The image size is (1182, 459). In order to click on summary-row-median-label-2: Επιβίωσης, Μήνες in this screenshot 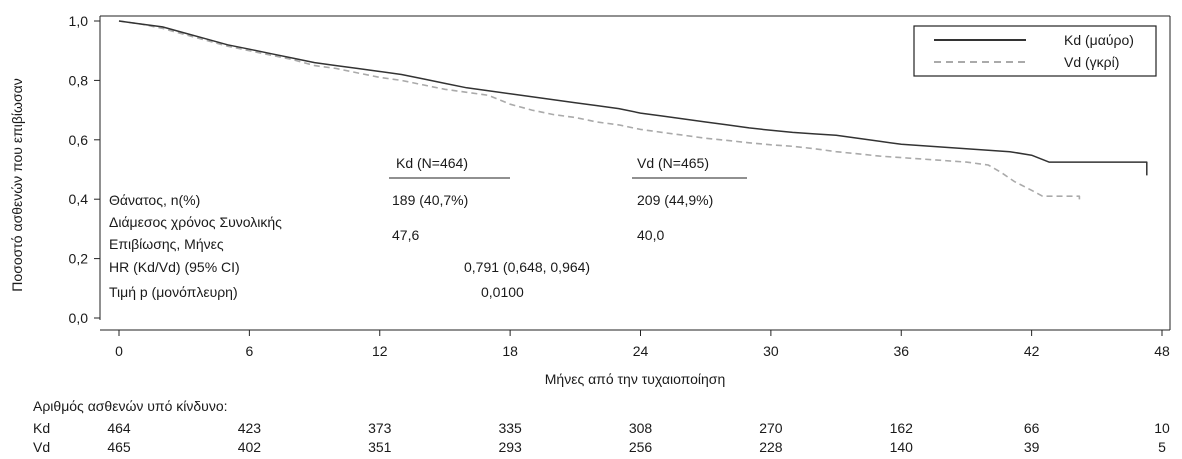, I will do `click(166, 244)`.